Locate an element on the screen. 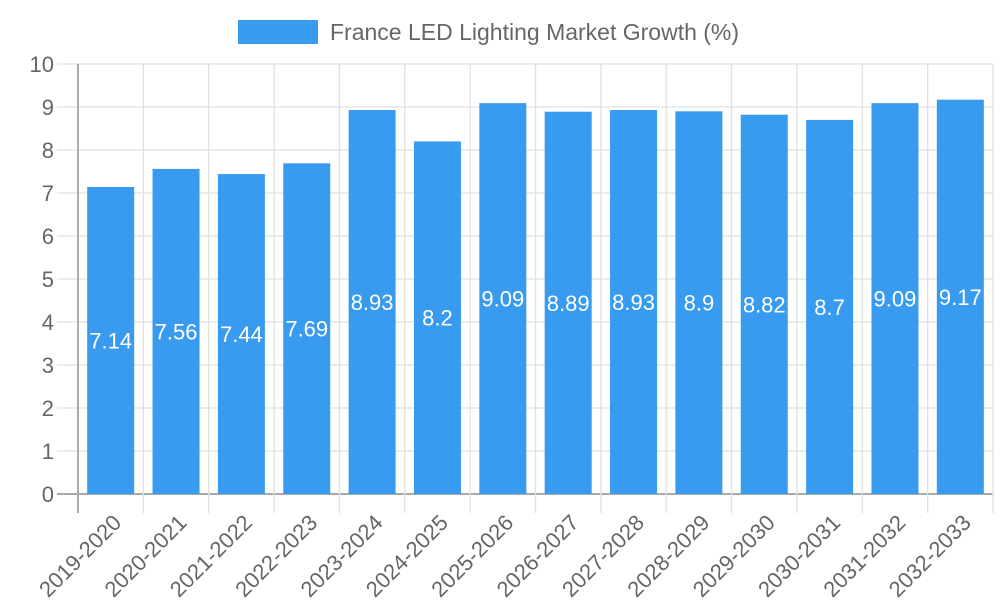 This screenshot has height=600, width=1000. y-axis-ticks: 0 1 2 3 4 5 6 7 8 9 10 is located at coordinates (42, 279).